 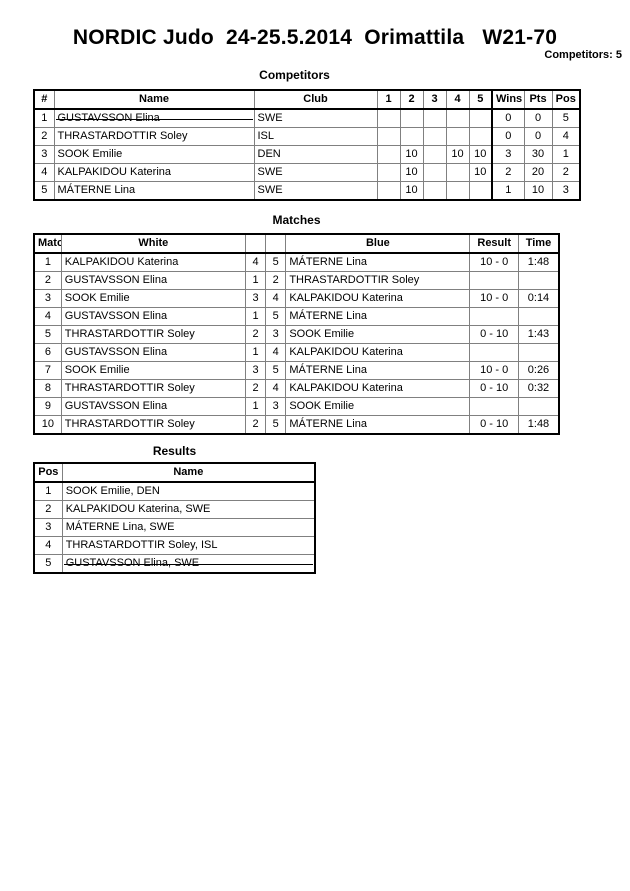 What do you see at coordinates (378, 243) in the screenshot?
I see `column-header-blue: Blue` at bounding box center [378, 243].